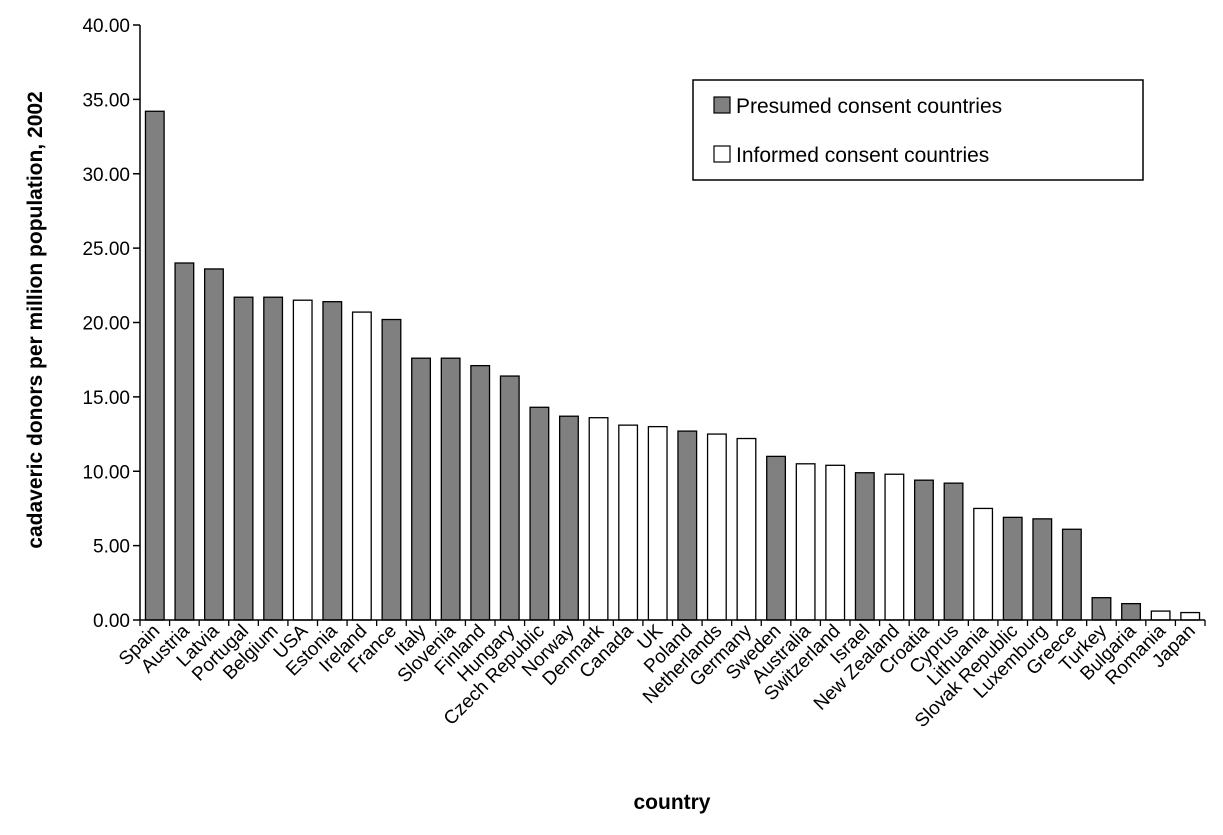 The image size is (1223, 835). I want to click on bar-bulgaria, so click(1131, 611).